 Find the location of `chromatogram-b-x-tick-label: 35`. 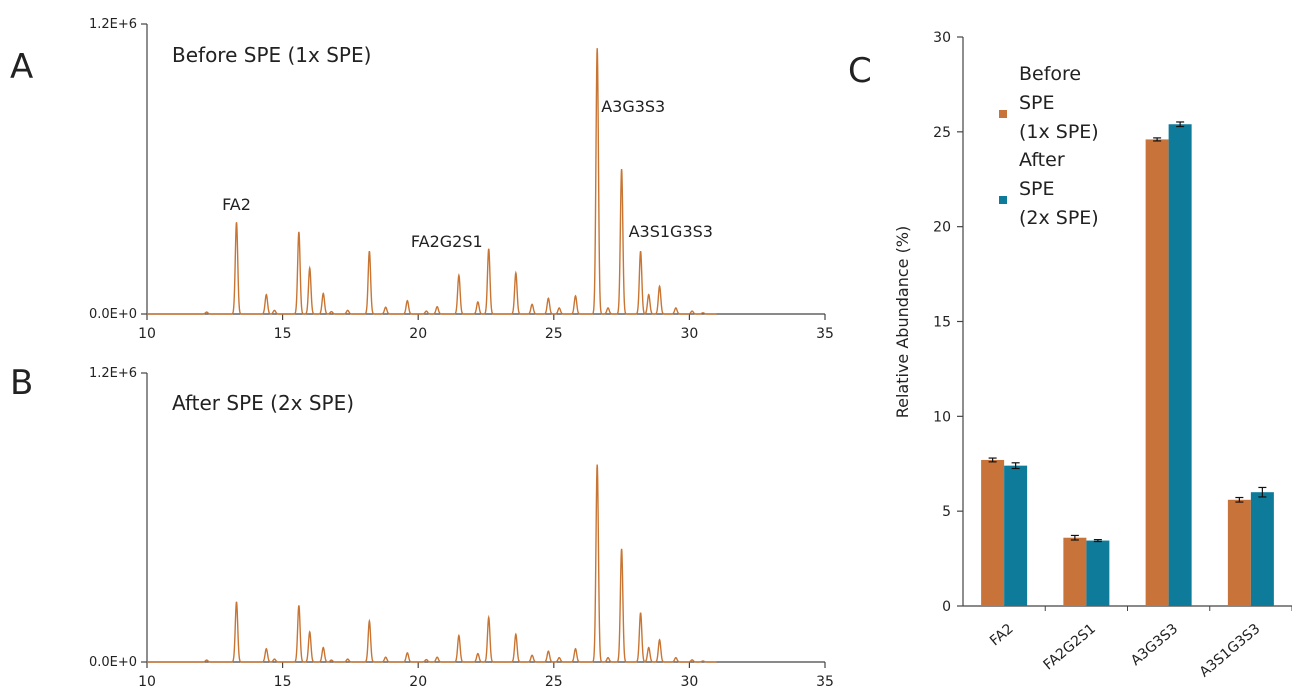

chromatogram-b-x-tick-label: 35 is located at coordinates (825, 682).